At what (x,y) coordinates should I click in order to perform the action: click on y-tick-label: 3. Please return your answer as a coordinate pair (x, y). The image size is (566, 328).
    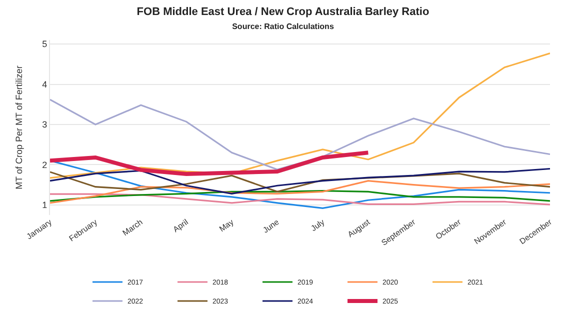
    Looking at the image, I should click on (45, 125).